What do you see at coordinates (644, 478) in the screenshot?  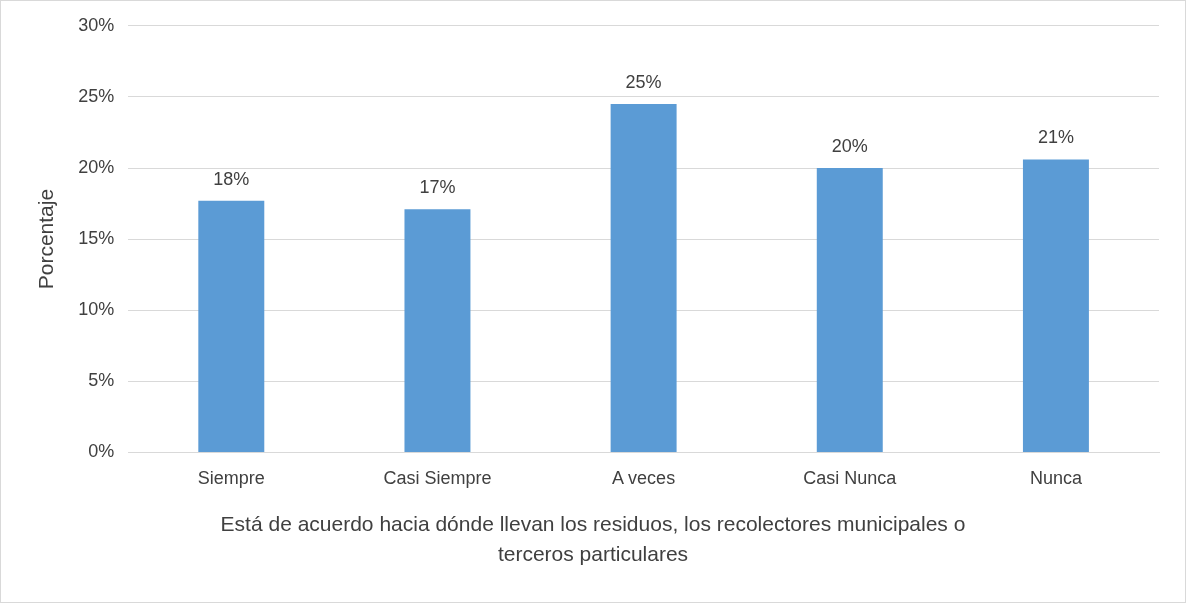 I see `x-tick-label: A veces` at bounding box center [644, 478].